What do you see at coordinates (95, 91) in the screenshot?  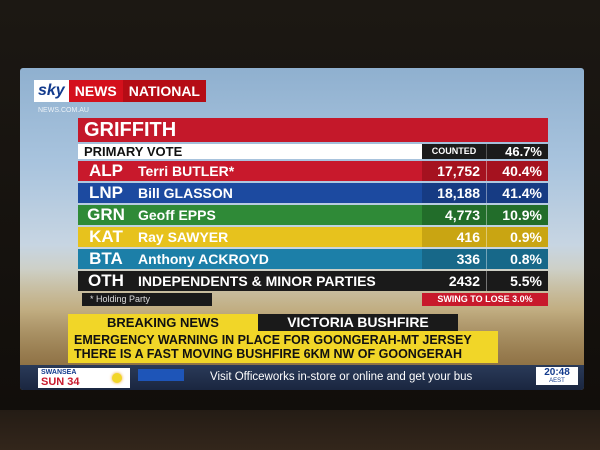 I see `logo-news: NEWS` at bounding box center [95, 91].